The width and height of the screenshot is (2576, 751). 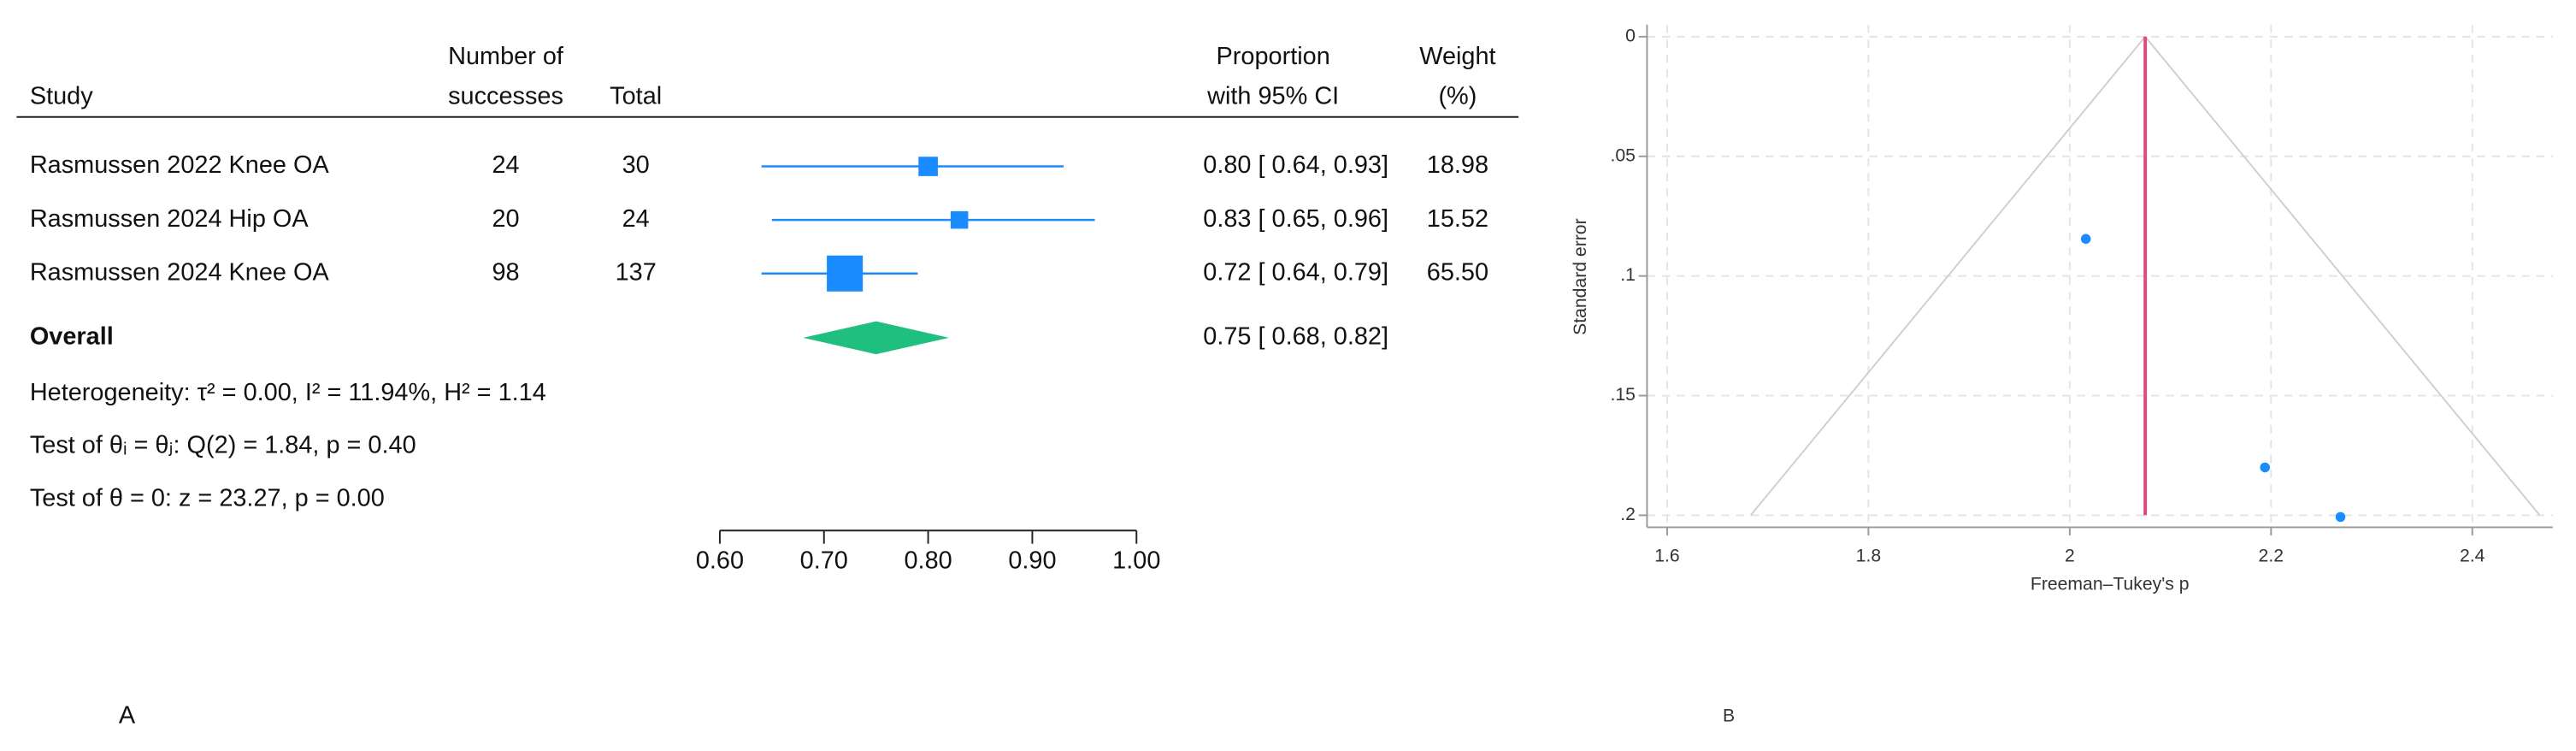 What do you see at coordinates (1295, 337) in the screenshot?
I see `overall-estimate-label: 0.75 [ 0.68, 0.82]` at bounding box center [1295, 337].